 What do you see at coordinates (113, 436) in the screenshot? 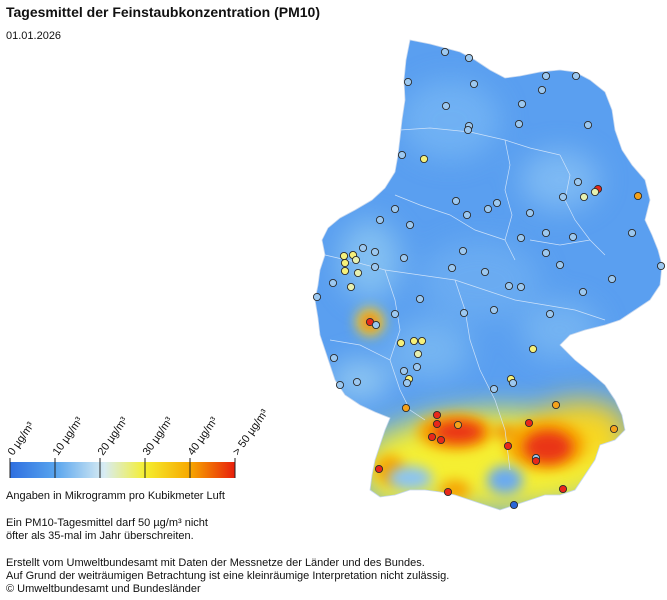
I see `legend-tick-label: 20 µg/m³` at bounding box center [113, 436].